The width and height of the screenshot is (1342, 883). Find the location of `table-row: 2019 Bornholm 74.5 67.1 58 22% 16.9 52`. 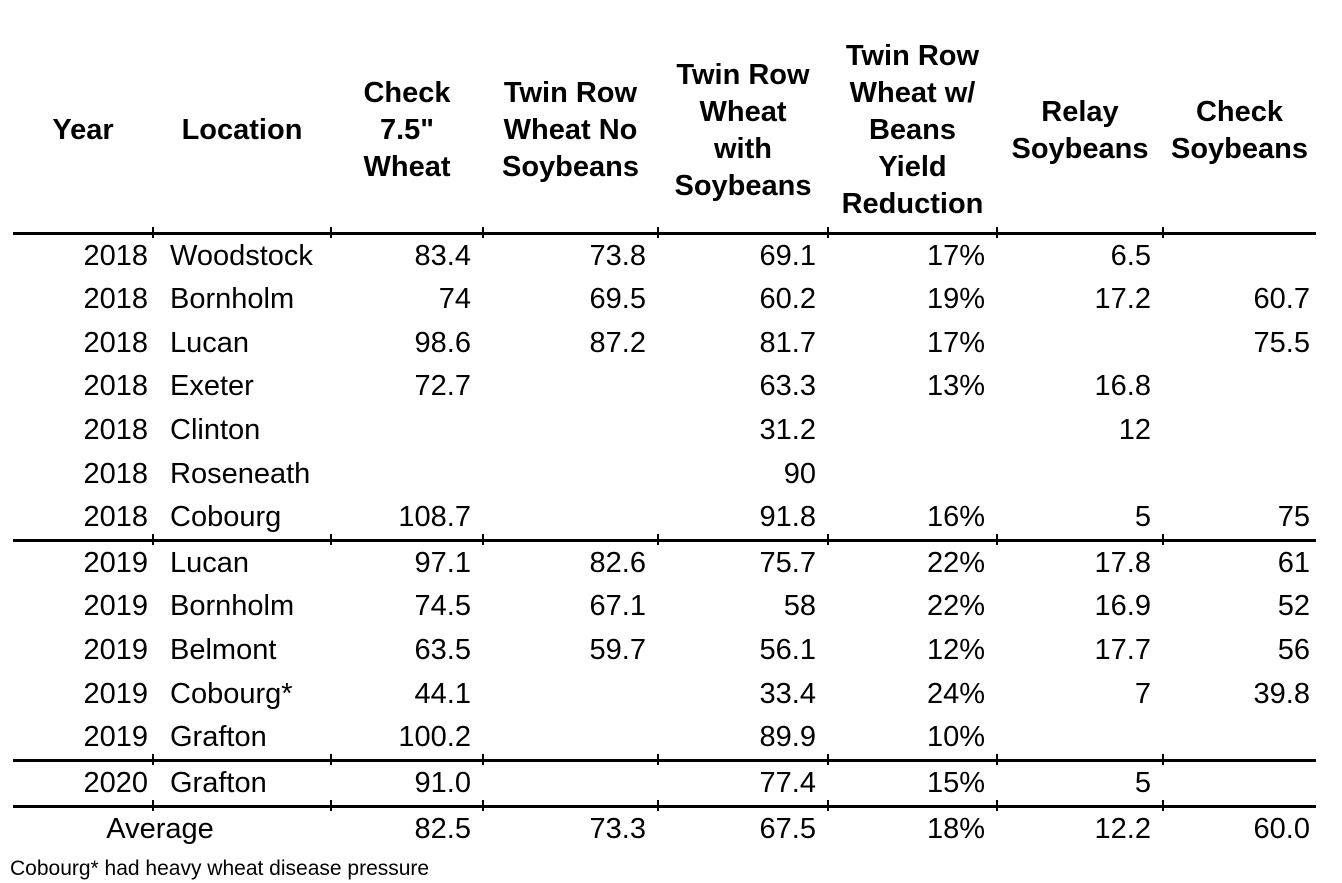

table-row: 2019 Bornholm 74.5 67.1 58 22% 16.9 52 is located at coordinates (664, 607).